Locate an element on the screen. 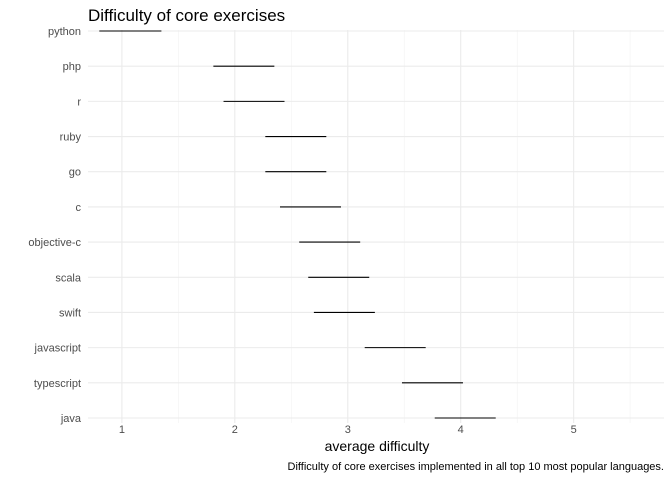 This screenshot has width=672, height=480. y-tick-label: php is located at coordinates (72, 67).